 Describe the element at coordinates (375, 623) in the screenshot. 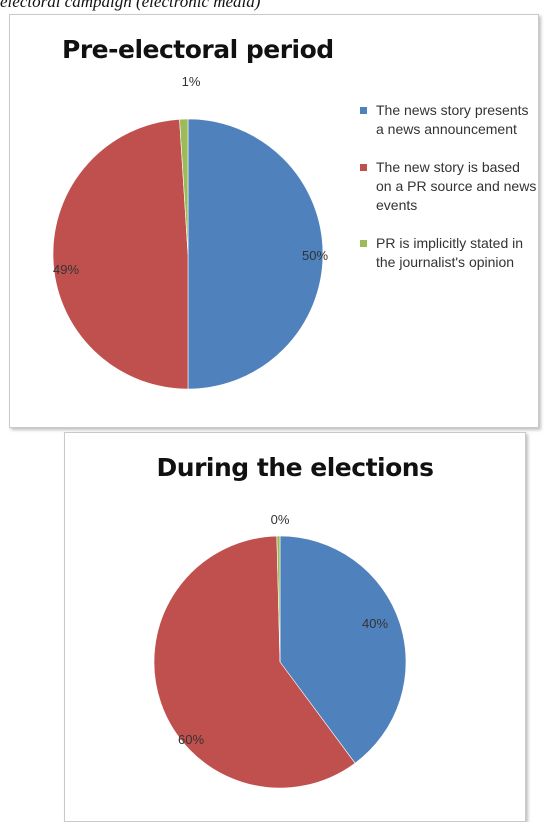

I see `slice-data-label: 40%` at that location.